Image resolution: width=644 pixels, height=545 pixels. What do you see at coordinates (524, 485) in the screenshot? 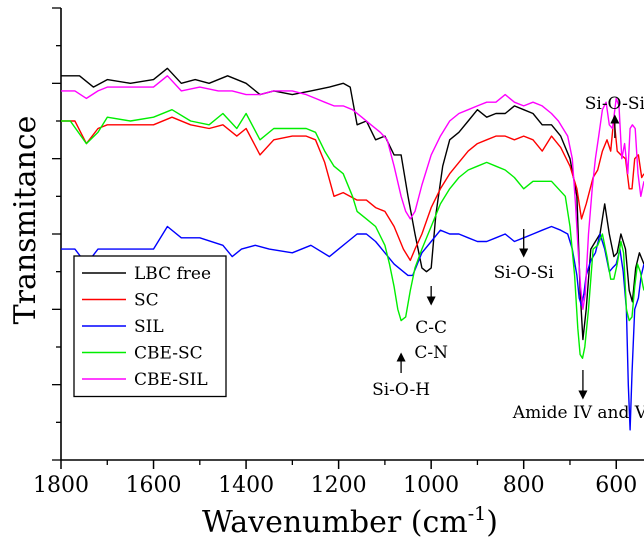
I see `x-tick-label: 800` at bounding box center [524, 485].